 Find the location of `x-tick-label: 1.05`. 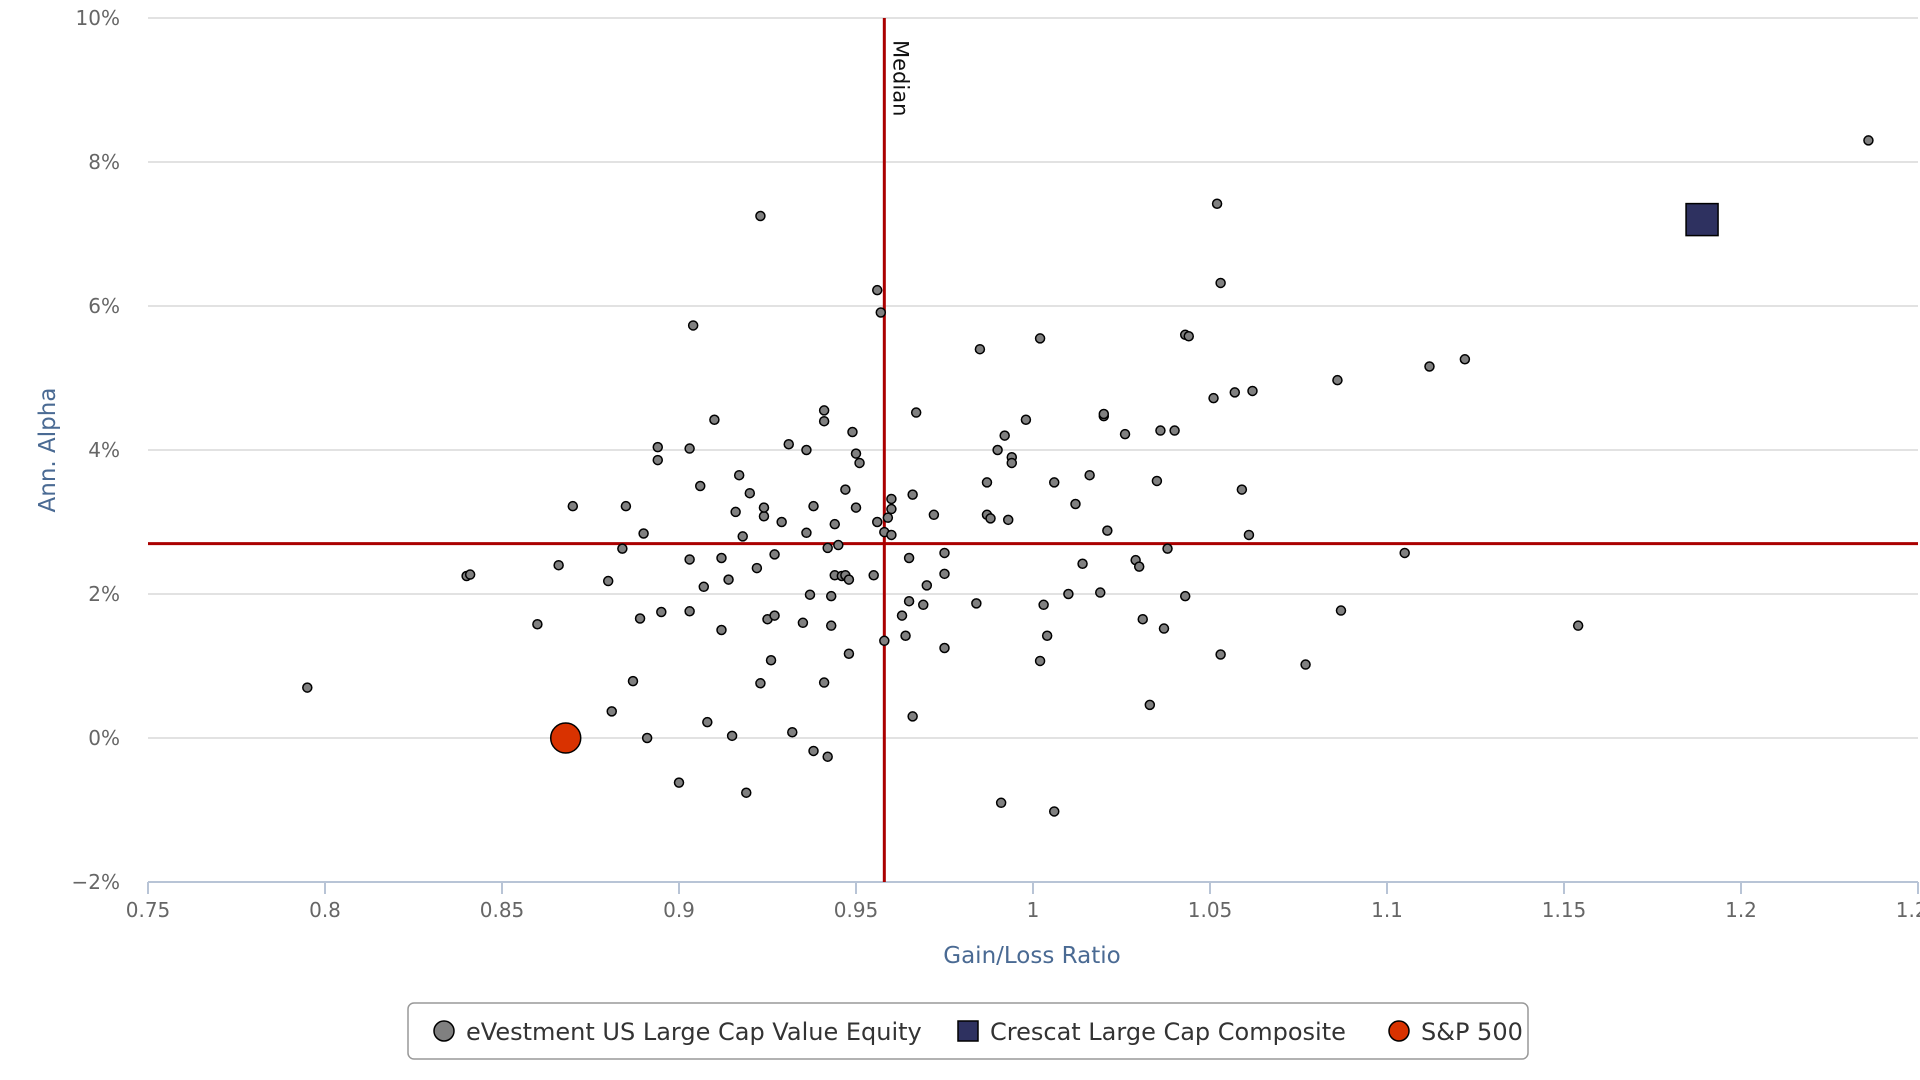

x-tick-label: 1.05 is located at coordinates (1210, 910).